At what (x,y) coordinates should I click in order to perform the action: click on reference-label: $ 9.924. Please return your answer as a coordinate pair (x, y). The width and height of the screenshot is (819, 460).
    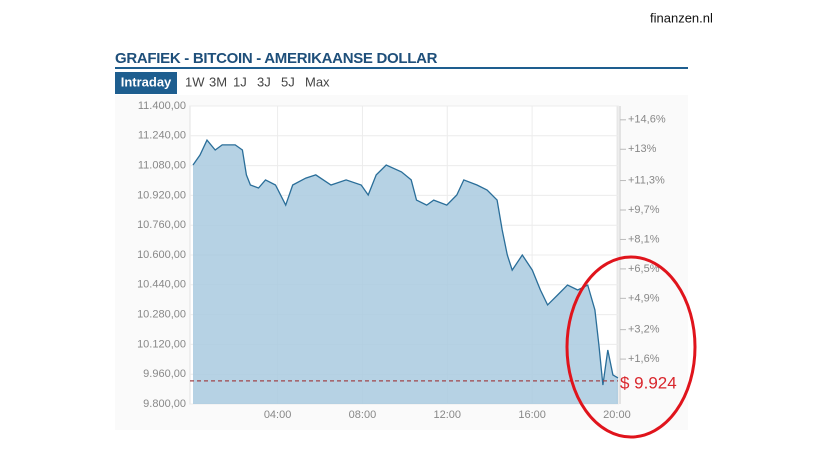
    Looking at the image, I should click on (648, 382).